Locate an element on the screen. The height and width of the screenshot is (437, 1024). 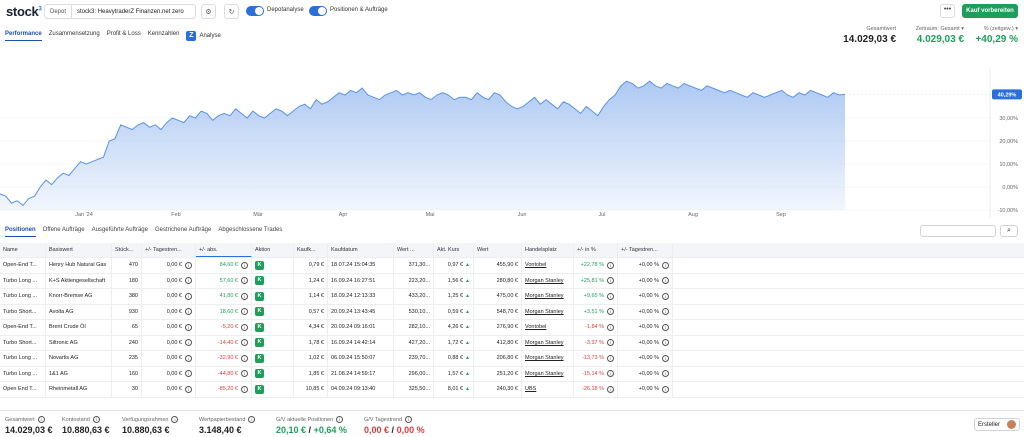
column-header: Aktion is located at coordinates (273, 250).